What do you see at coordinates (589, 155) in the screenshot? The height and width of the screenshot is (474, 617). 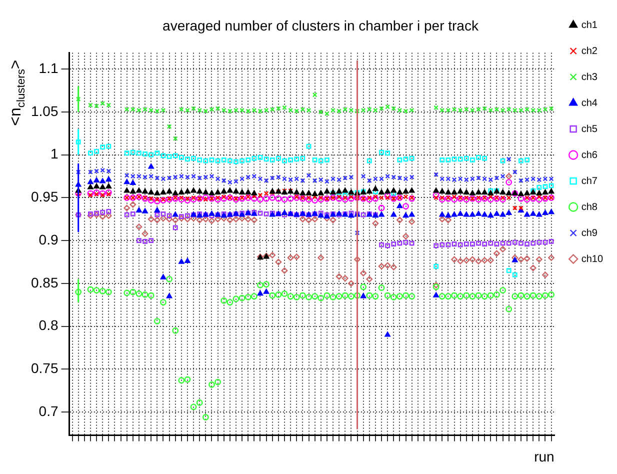 I see `legend-label: ch6` at bounding box center [589, 155].